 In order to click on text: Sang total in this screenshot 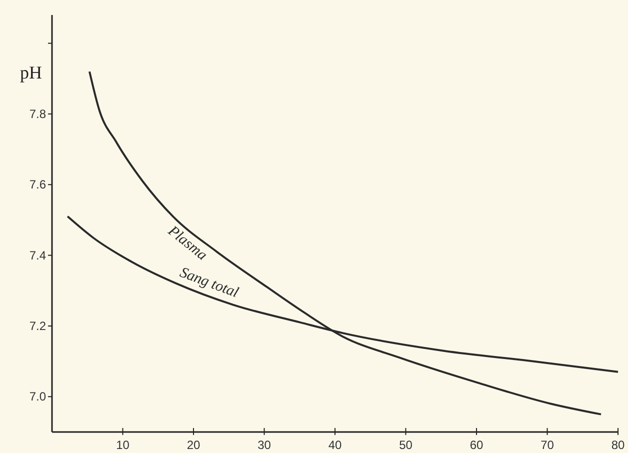, I will do `click(209, 283)`.